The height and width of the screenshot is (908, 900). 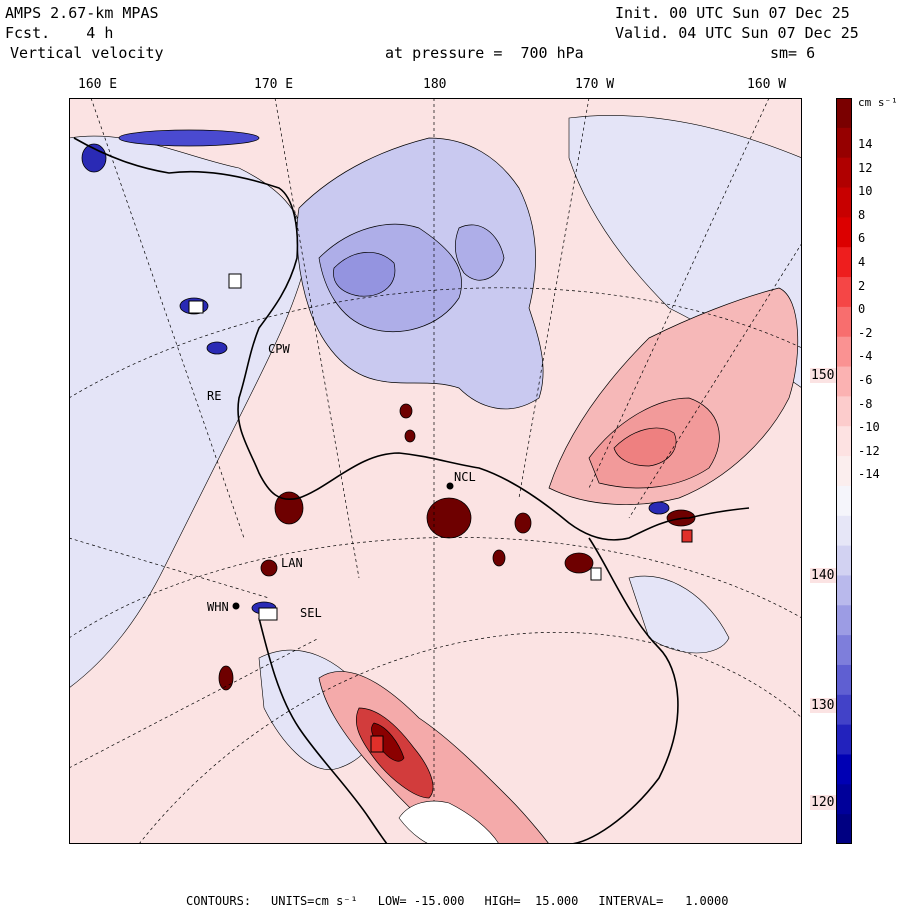 I want to click on colorbar-tick-label: 14, so click(x=865, y=144).